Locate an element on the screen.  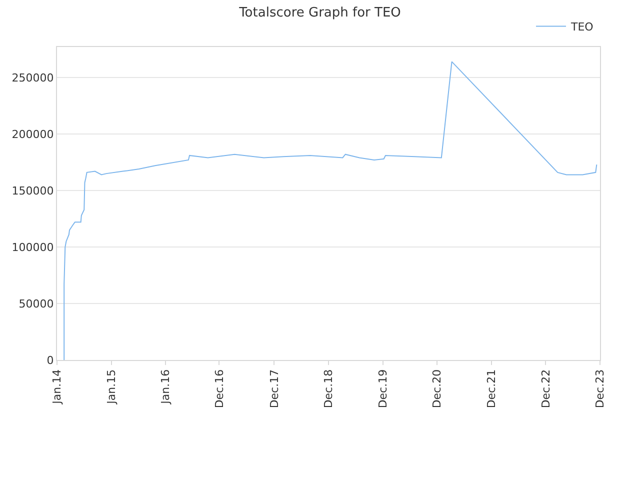
x-tick-label: Dec.23 is located at coordinates (600, 388).